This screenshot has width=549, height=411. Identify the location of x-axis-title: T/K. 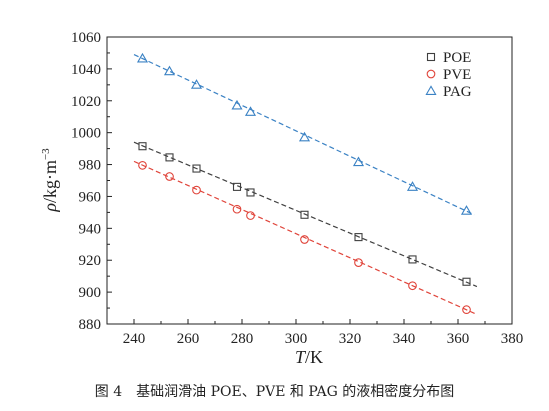
(309, 357).